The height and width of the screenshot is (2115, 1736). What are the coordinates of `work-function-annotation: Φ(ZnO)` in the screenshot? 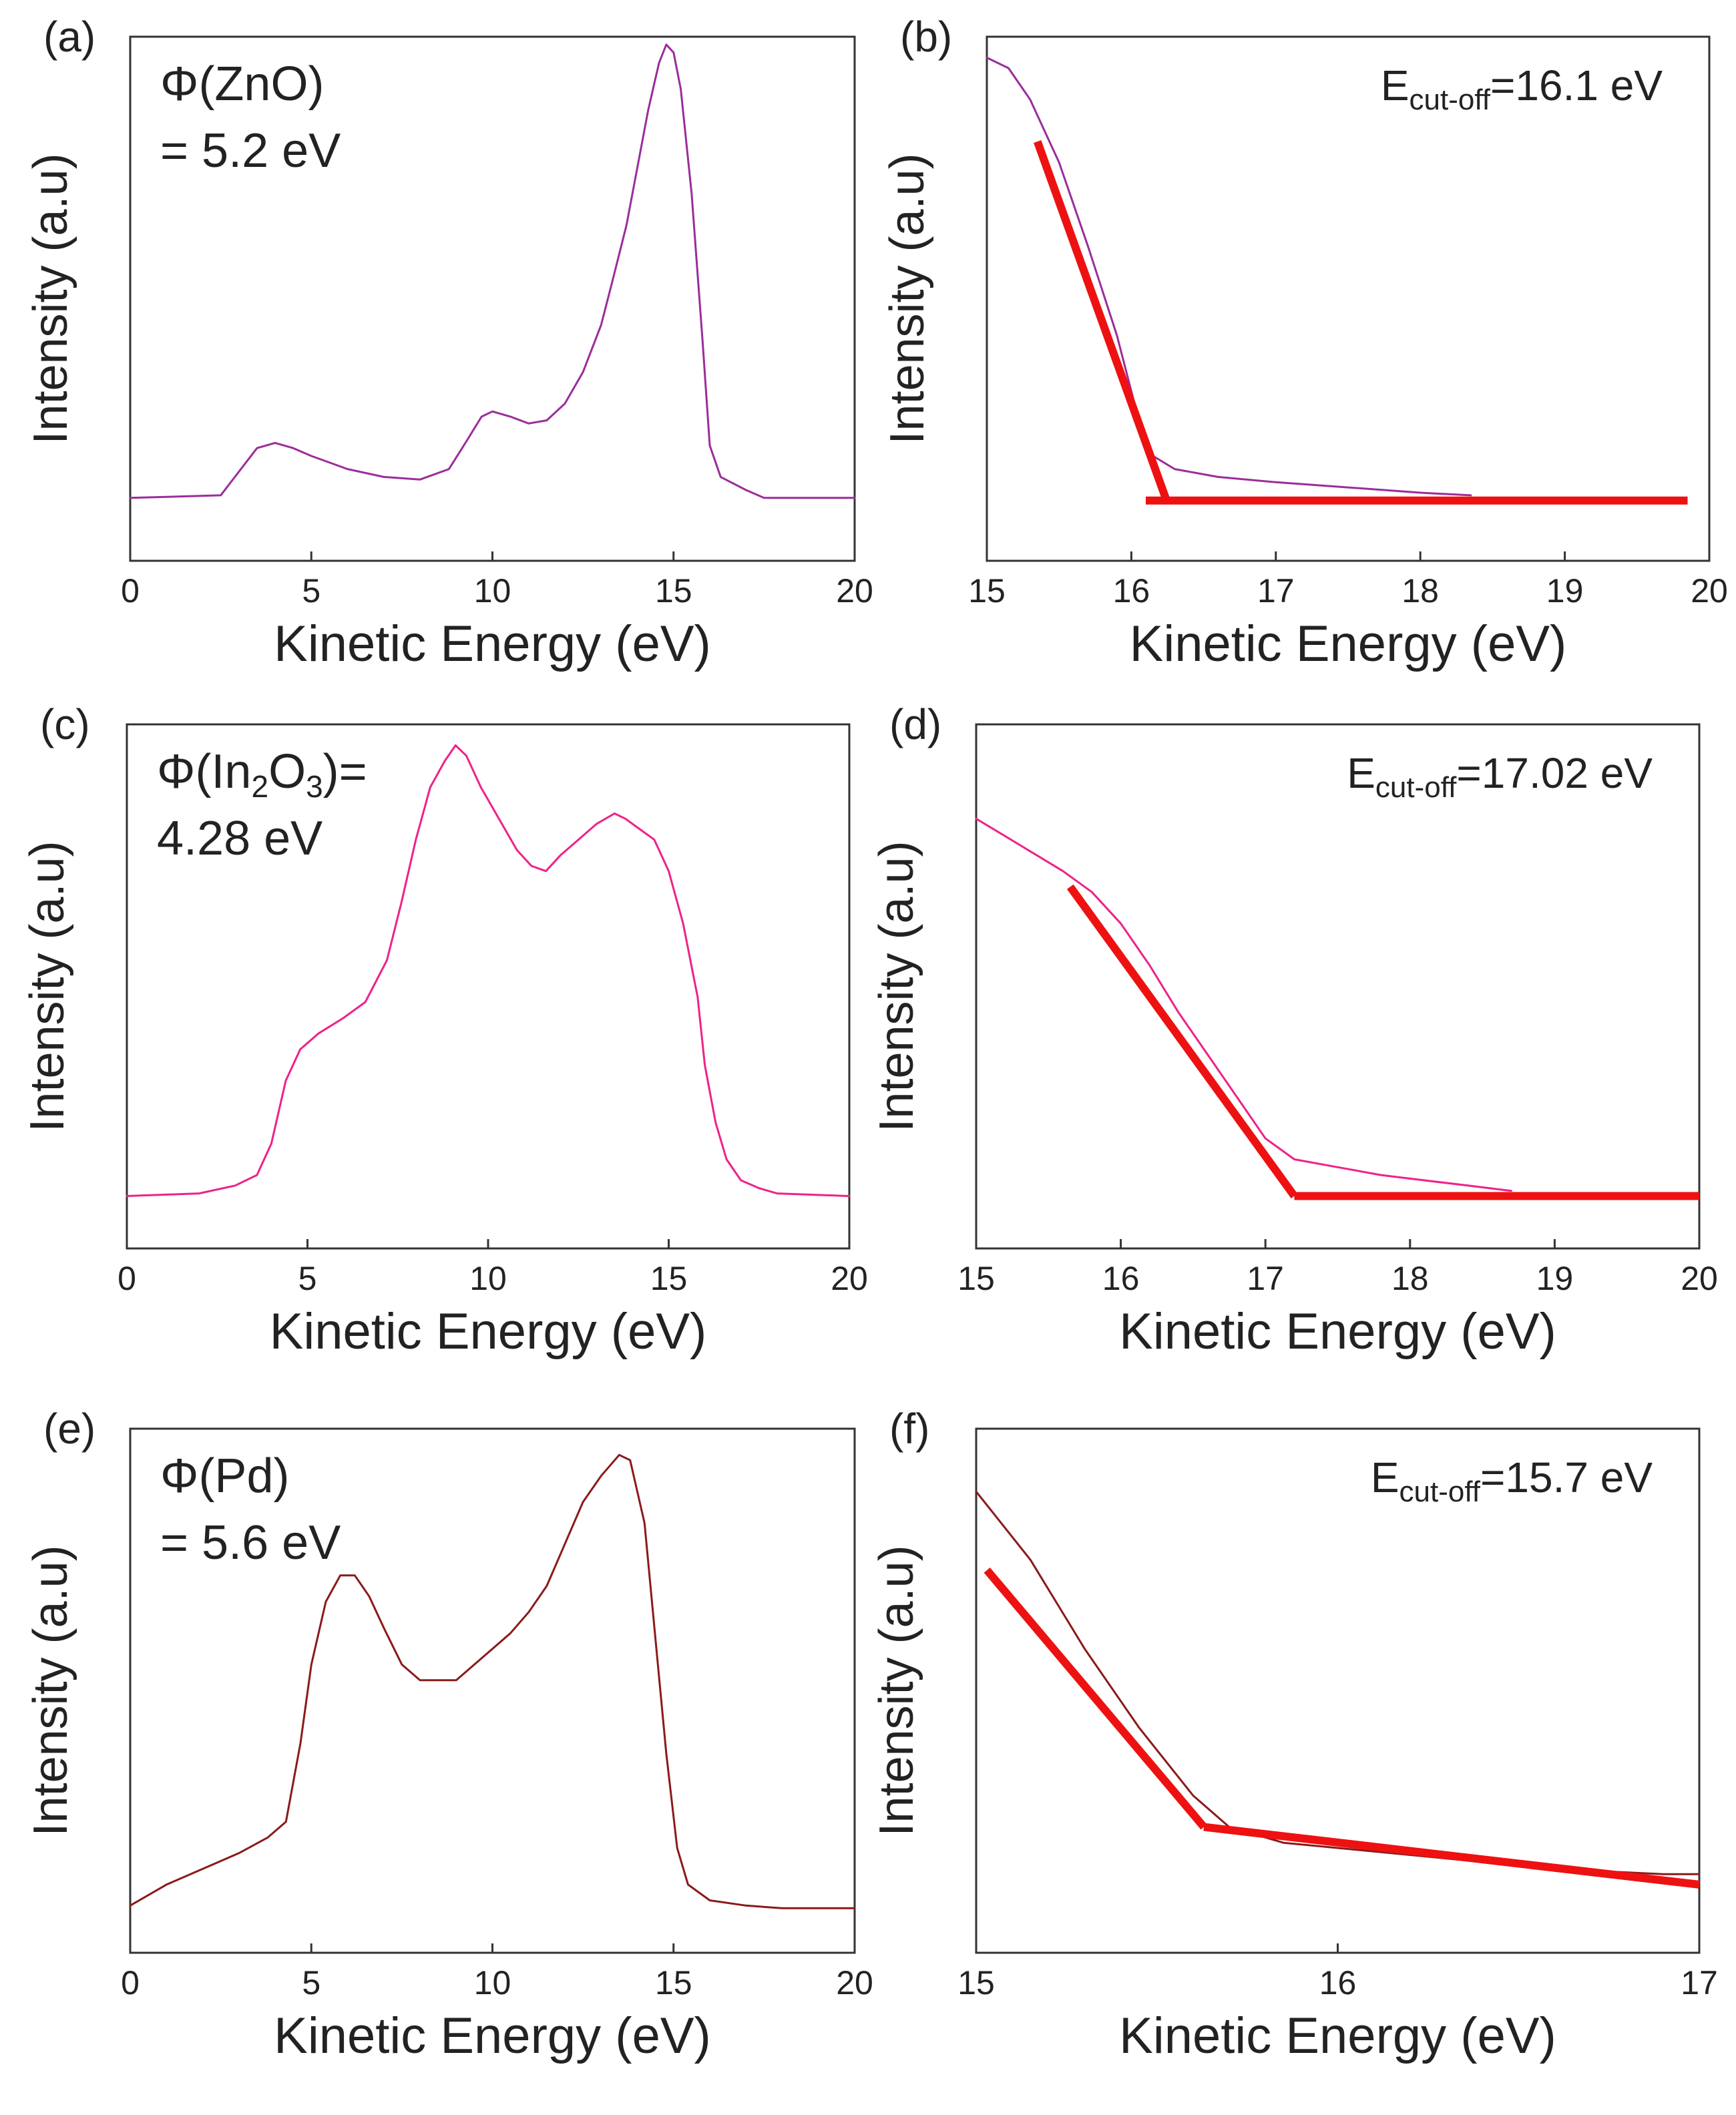 It's located at (242, 84).